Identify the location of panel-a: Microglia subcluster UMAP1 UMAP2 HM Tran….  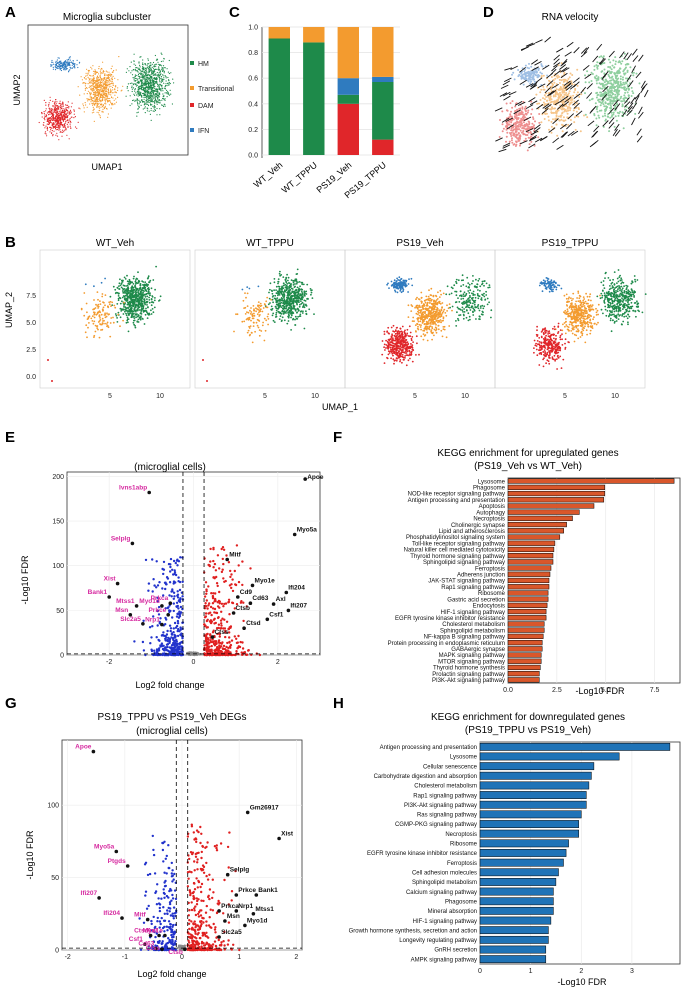
(123, 92).